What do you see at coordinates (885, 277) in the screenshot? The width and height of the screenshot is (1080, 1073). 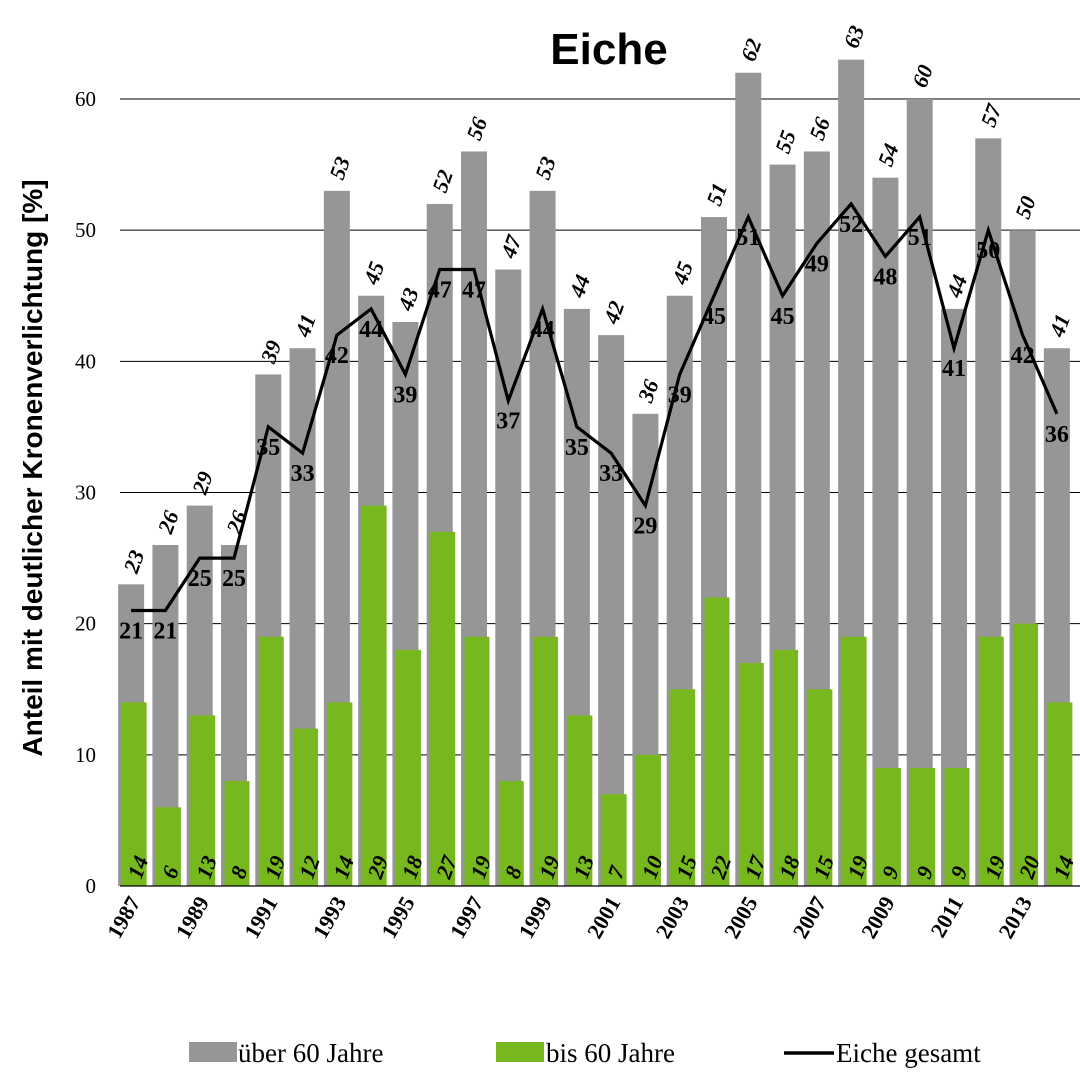 I see `label-total: 48` at bounding box center [885, 277].